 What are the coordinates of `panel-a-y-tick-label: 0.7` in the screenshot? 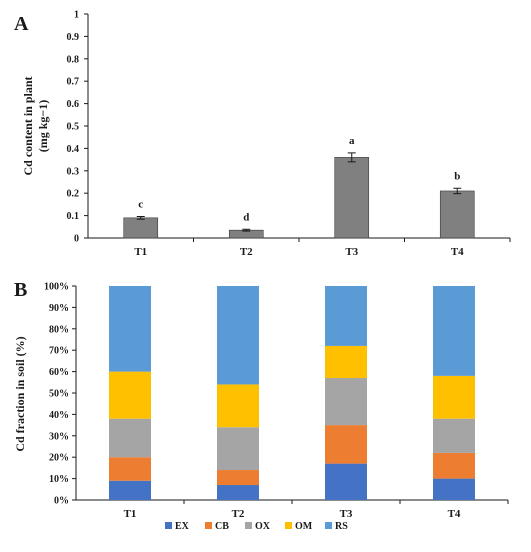 It's located at (73, 82).